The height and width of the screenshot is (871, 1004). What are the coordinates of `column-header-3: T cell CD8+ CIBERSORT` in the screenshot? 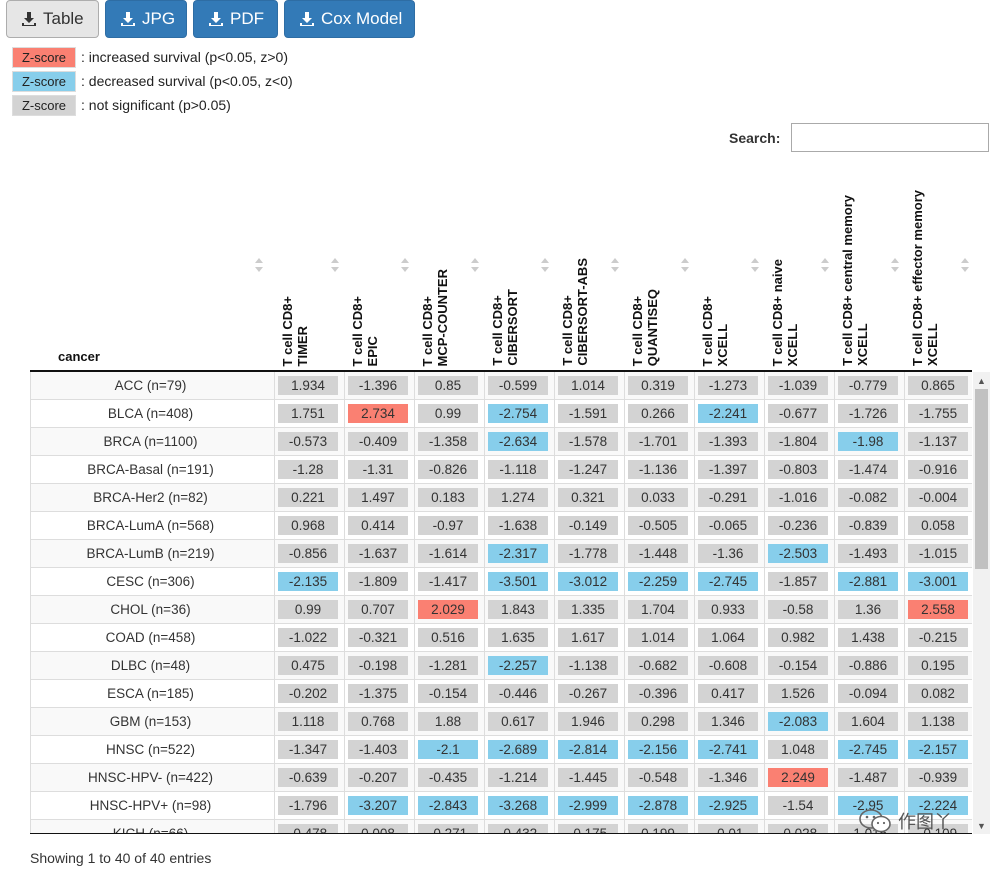 It's located at (519, 265).